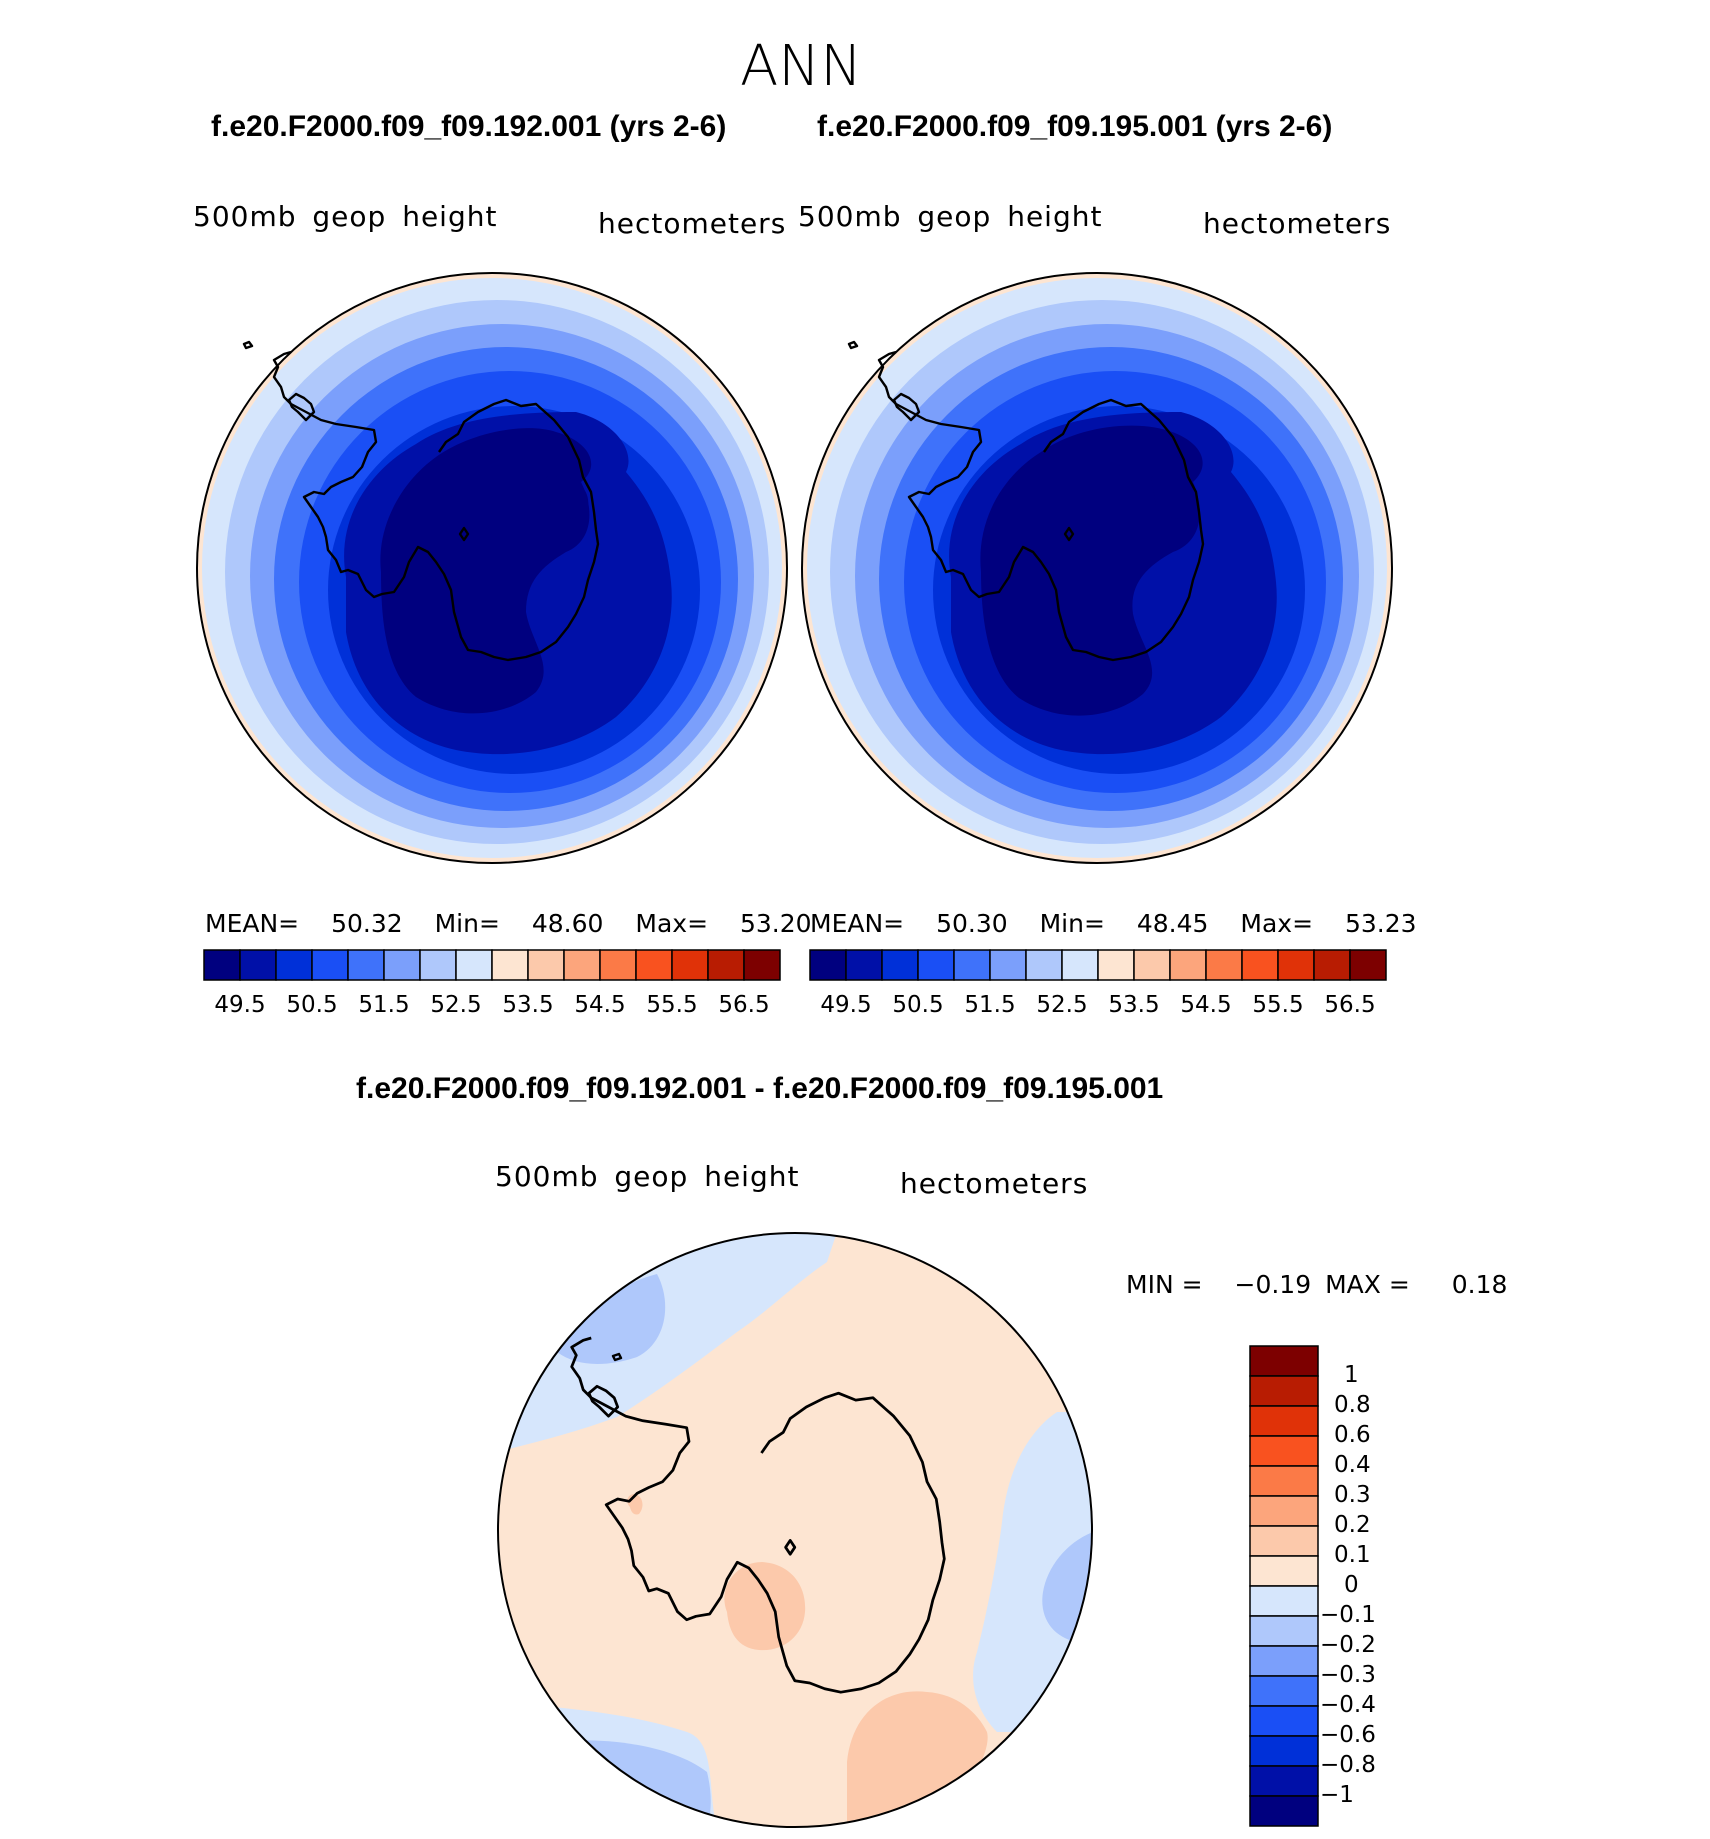 The width and height of the screenshot is (1710, 1839). I want to click on panel2-min-label: Min=, so click(1072, 923).